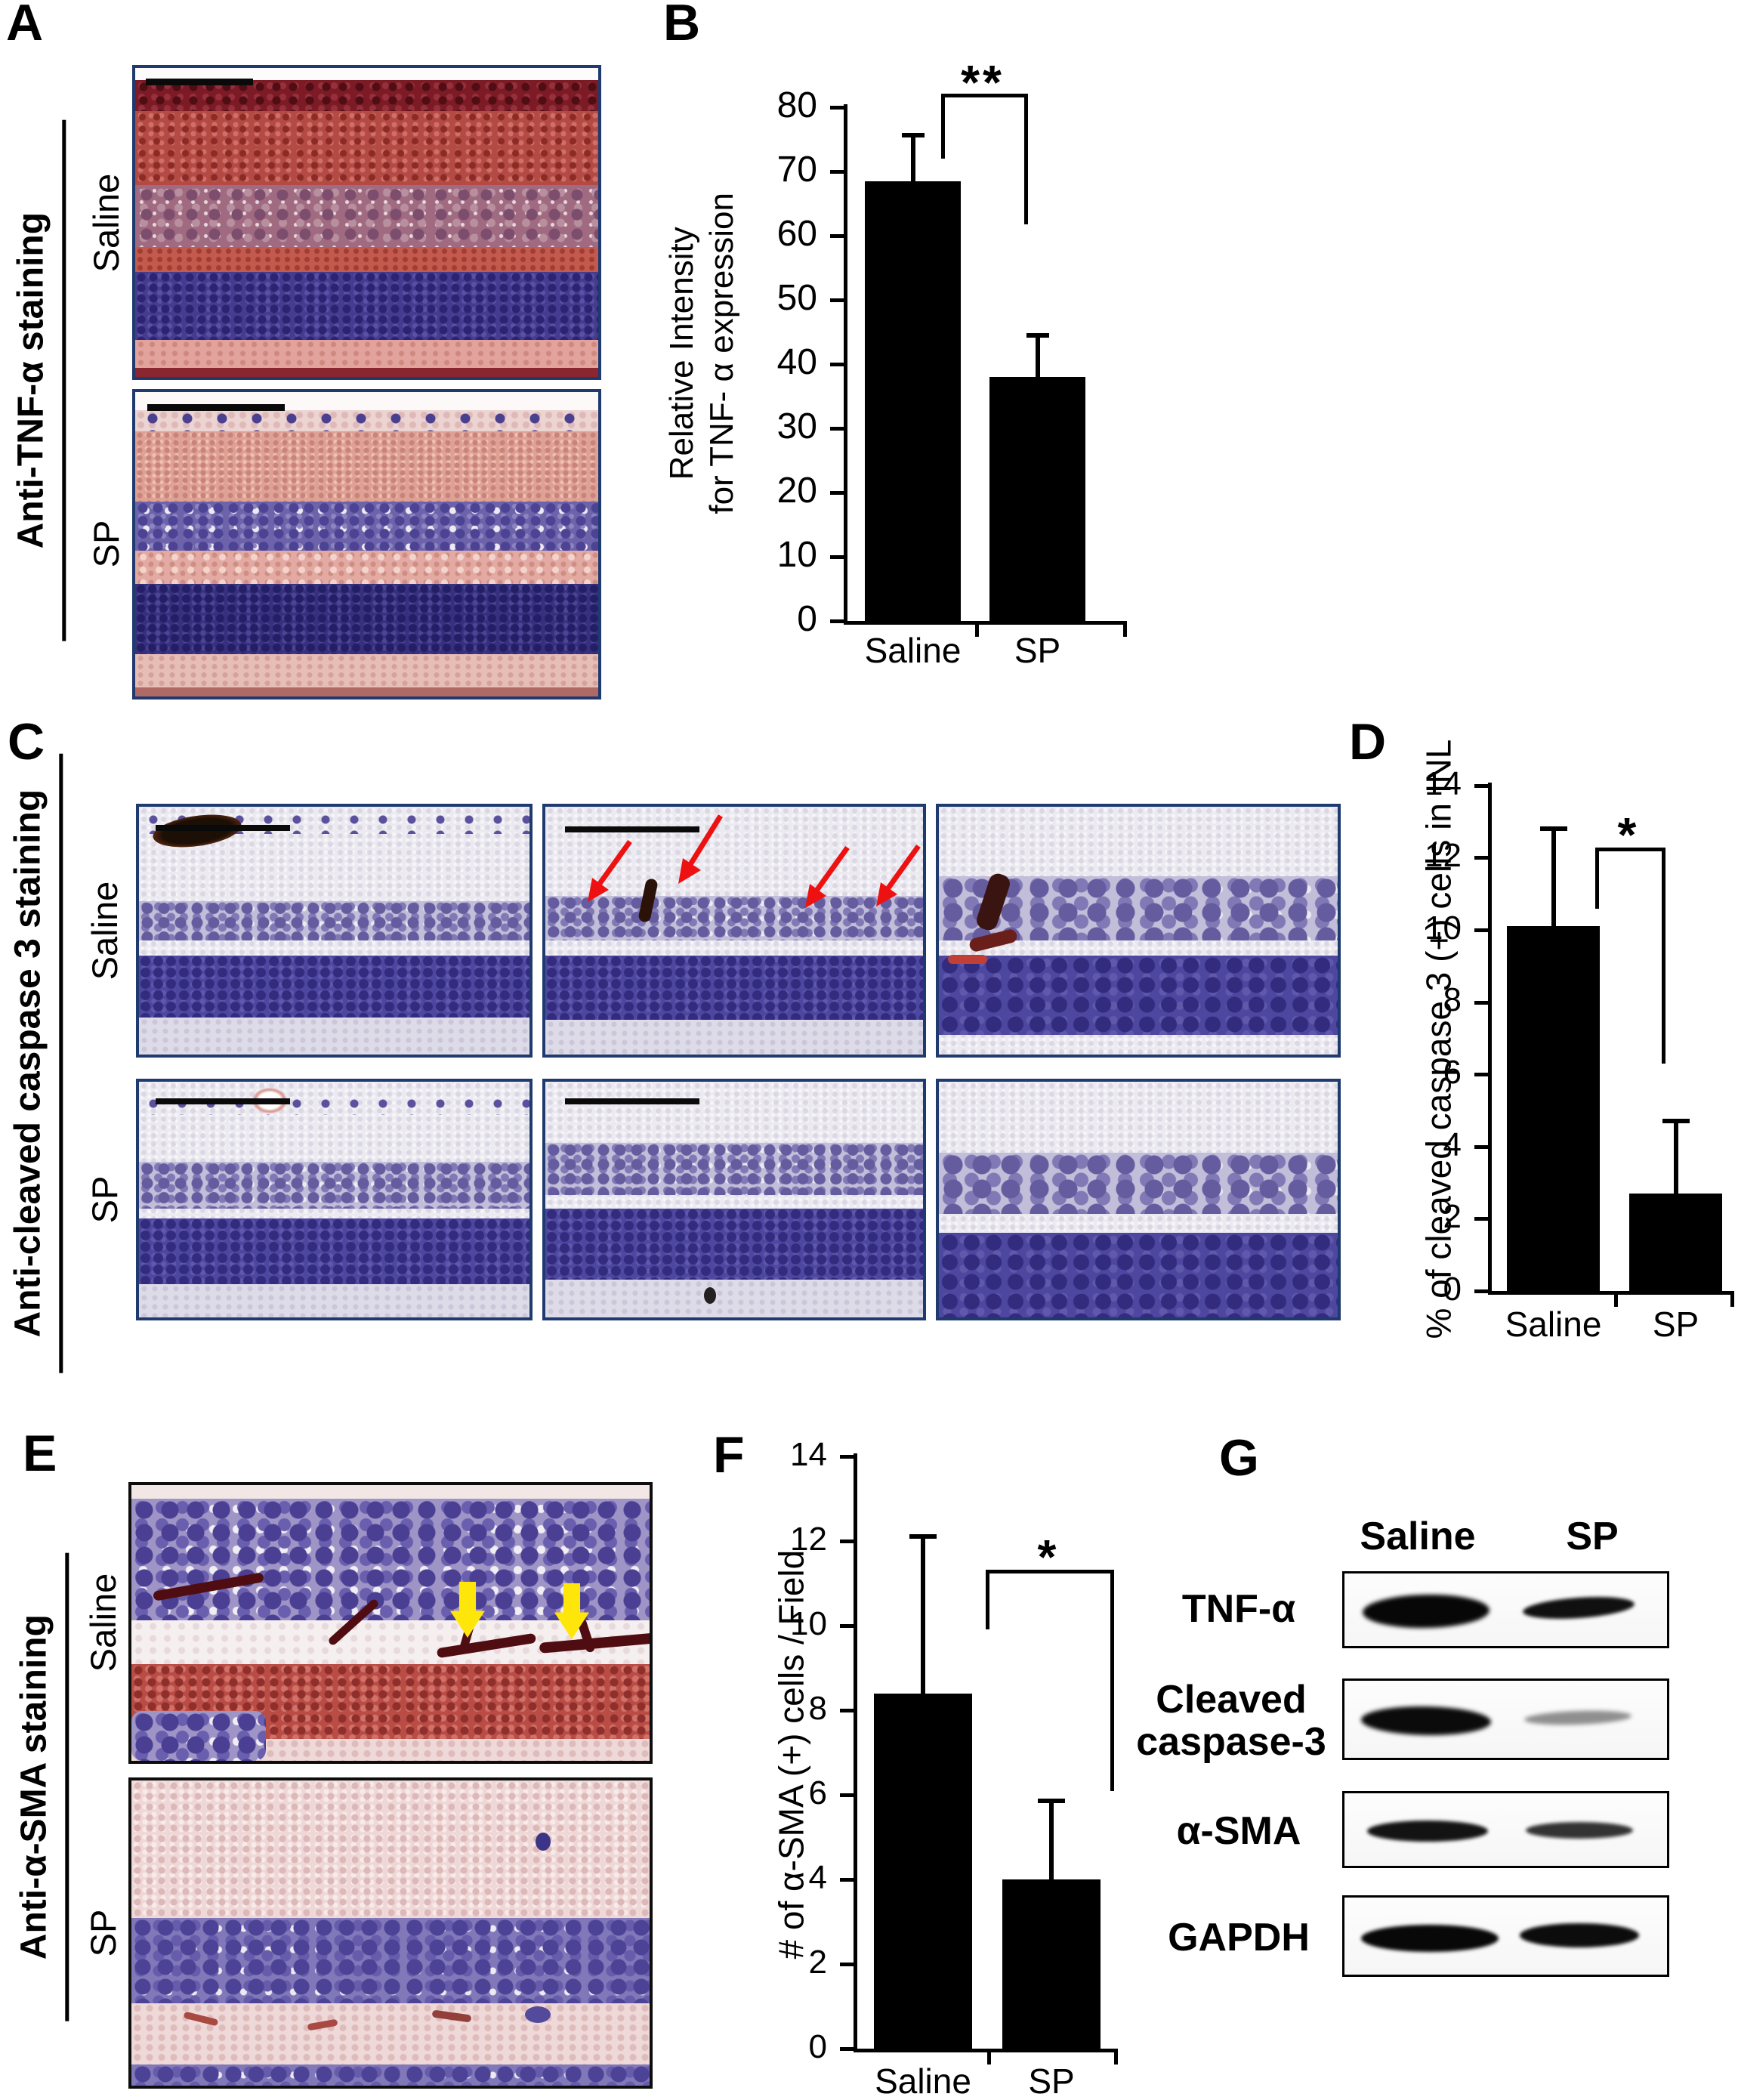 The image size is (1738, 2100). What do you see at coordinates (1443, 783) in the screenshot?
I see `y-tick-label: 14` at bounding box center [1443, 783].